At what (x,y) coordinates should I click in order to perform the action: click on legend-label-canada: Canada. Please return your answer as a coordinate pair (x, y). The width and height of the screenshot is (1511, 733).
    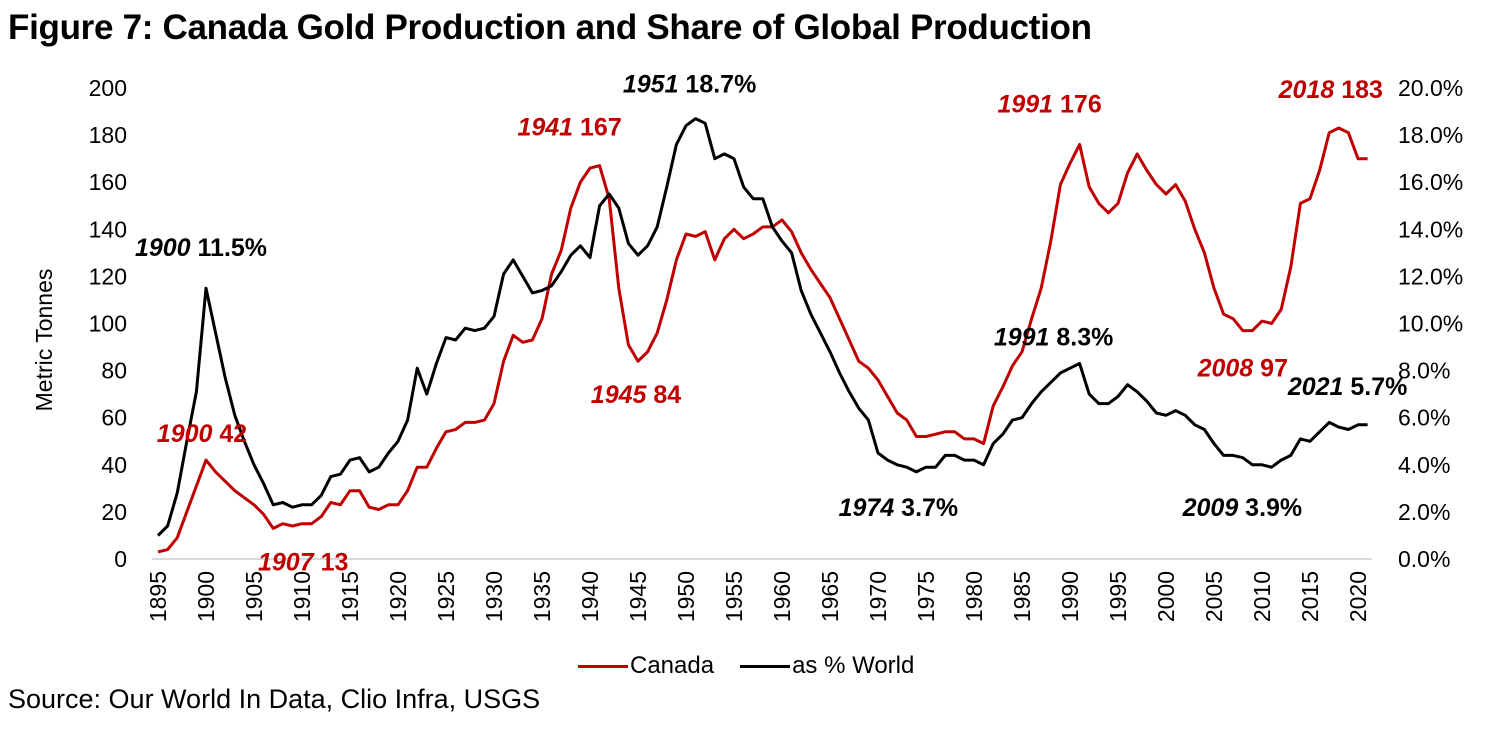
    Looking at the image, I should click on (672, 665).